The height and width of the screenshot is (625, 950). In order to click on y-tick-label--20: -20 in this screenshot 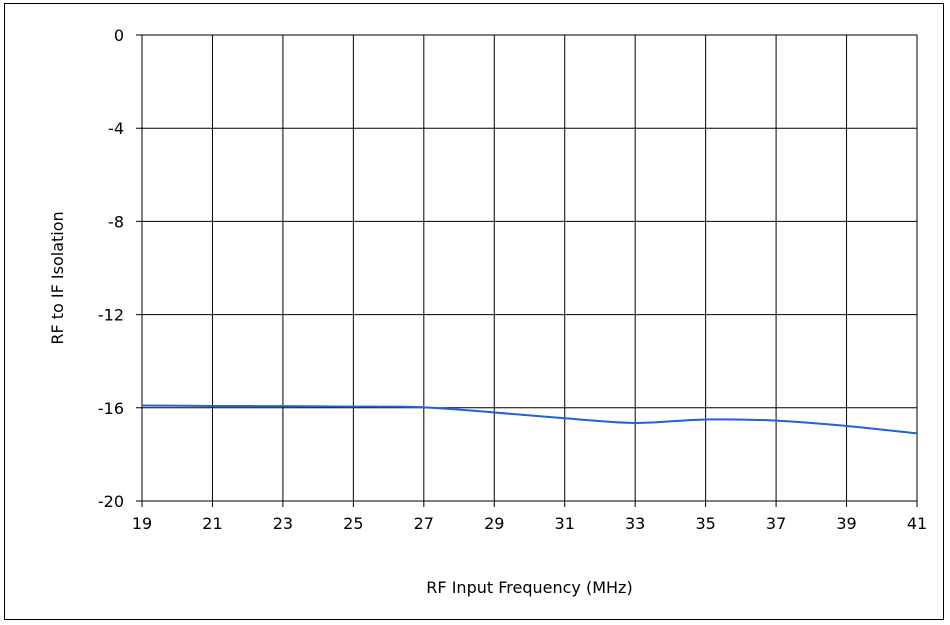, I will do `click(111, 501)`.